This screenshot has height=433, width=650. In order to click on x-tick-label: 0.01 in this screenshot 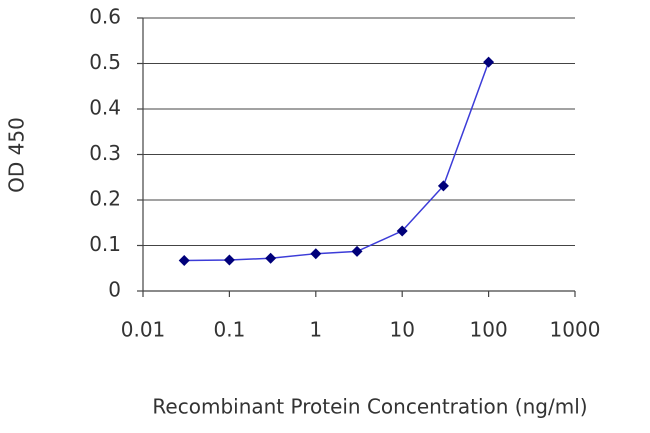, I will do `click(143, 330)`.